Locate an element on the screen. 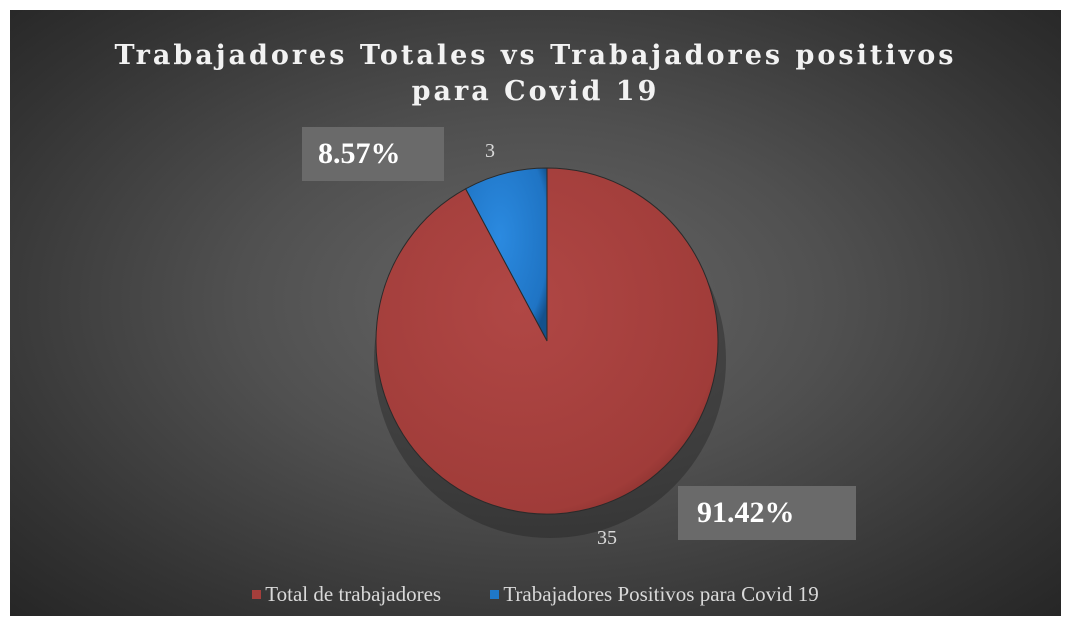 This screenshot has width=1071, height=626. chart-title-line-2: para Covid 19 is located at coordinates (535, 91).